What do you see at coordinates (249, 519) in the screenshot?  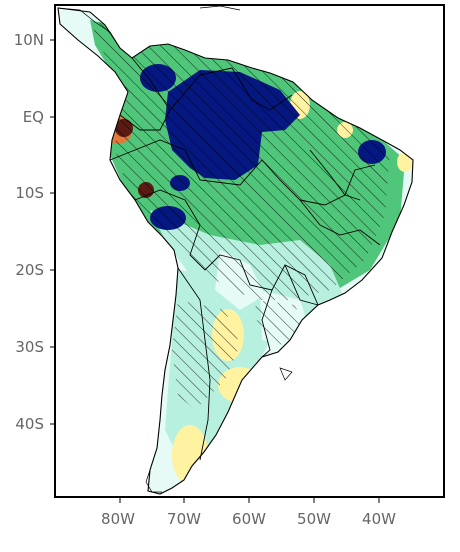 I see `x-tick-label: 60W` at bounding box center [249, 519].